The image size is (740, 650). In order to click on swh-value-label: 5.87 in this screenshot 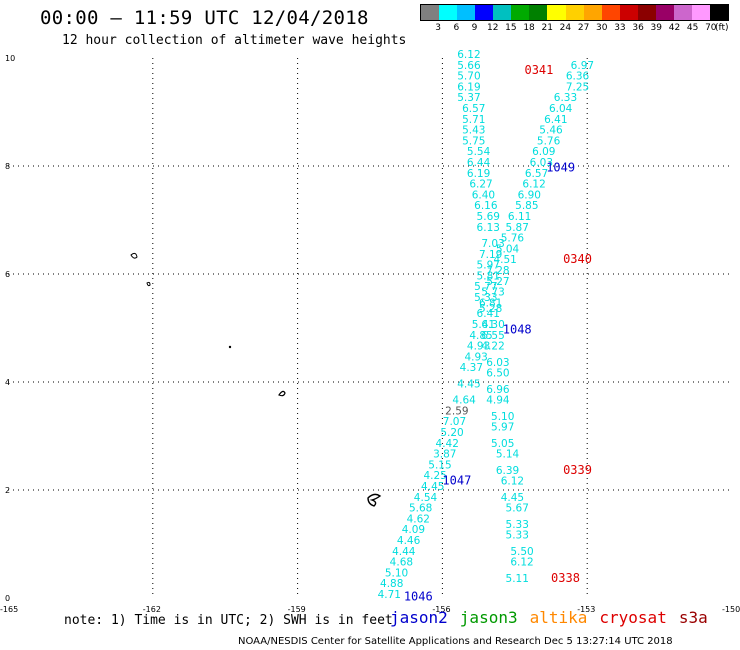, I will do `click(517, 228)`.